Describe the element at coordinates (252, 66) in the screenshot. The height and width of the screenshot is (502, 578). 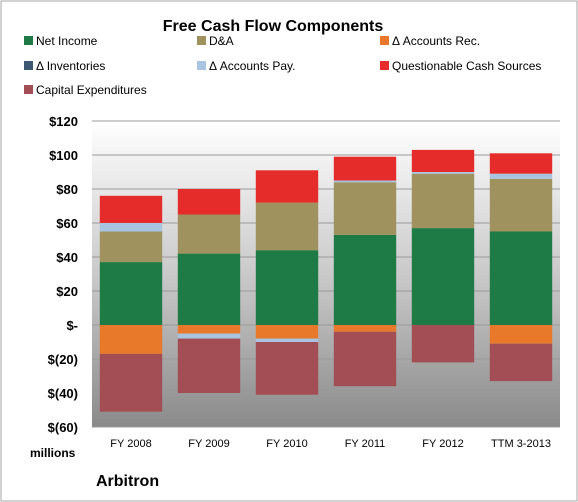
I see `legend-label-accounts-pay: Δ Accounts Pay.` at that location.